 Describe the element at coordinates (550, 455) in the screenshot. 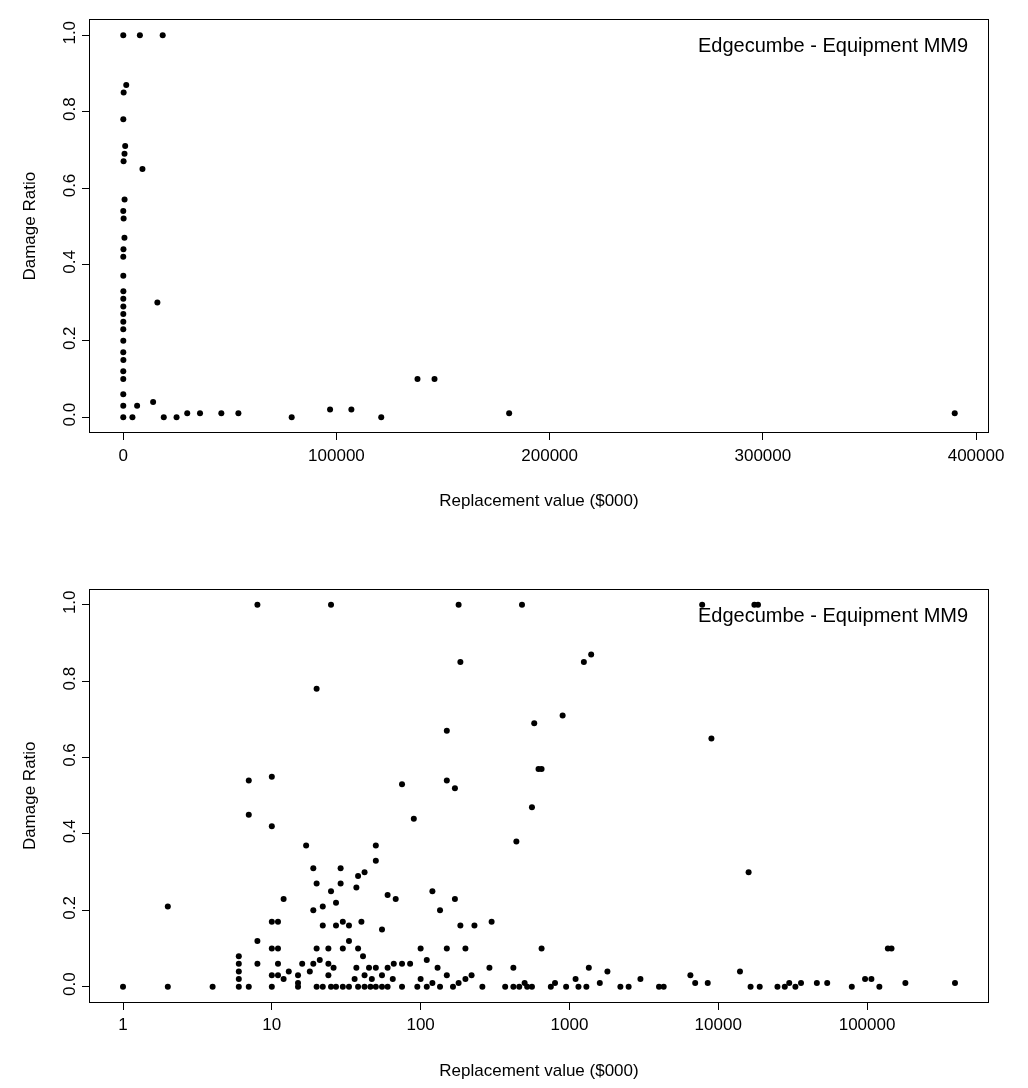

I see `x-tick-label: 200000` at that location.